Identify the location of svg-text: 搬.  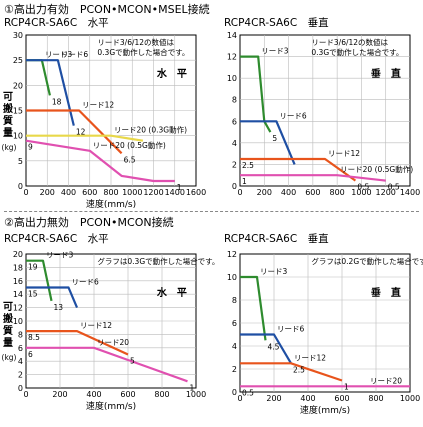
(8, 318).